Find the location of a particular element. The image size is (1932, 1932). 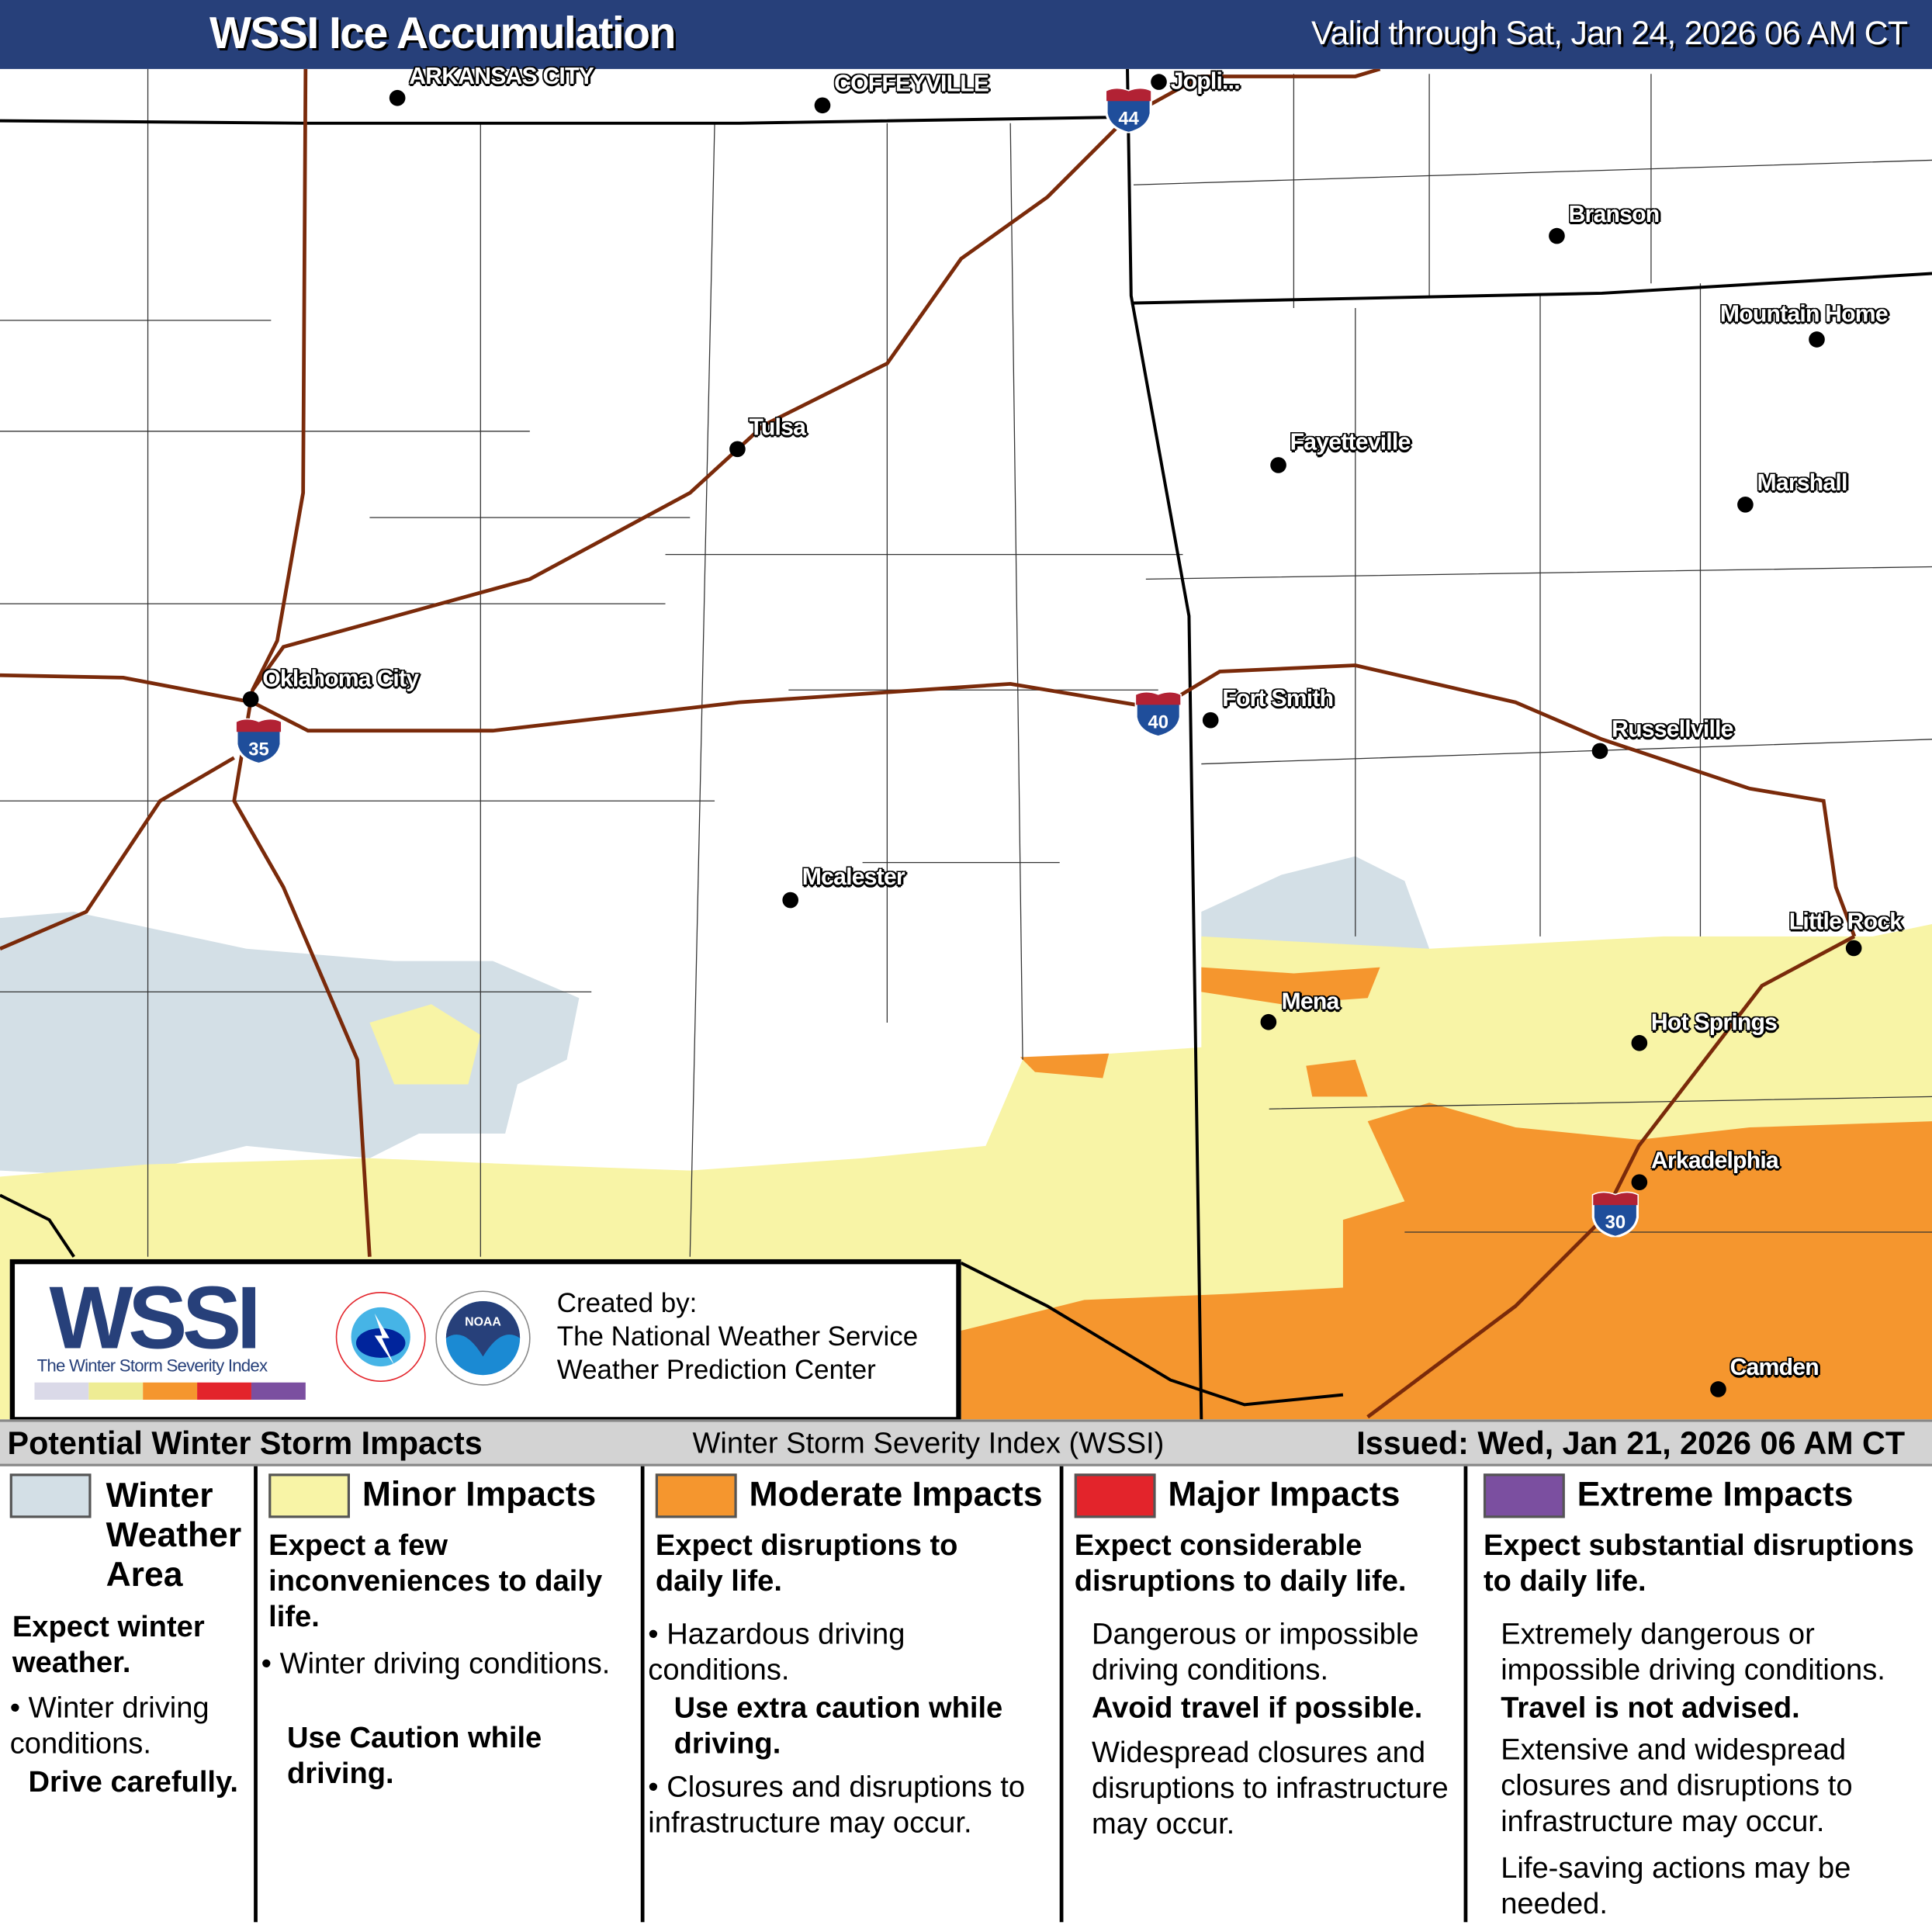

city-label: Branson is located at coordinates (1614, 215).